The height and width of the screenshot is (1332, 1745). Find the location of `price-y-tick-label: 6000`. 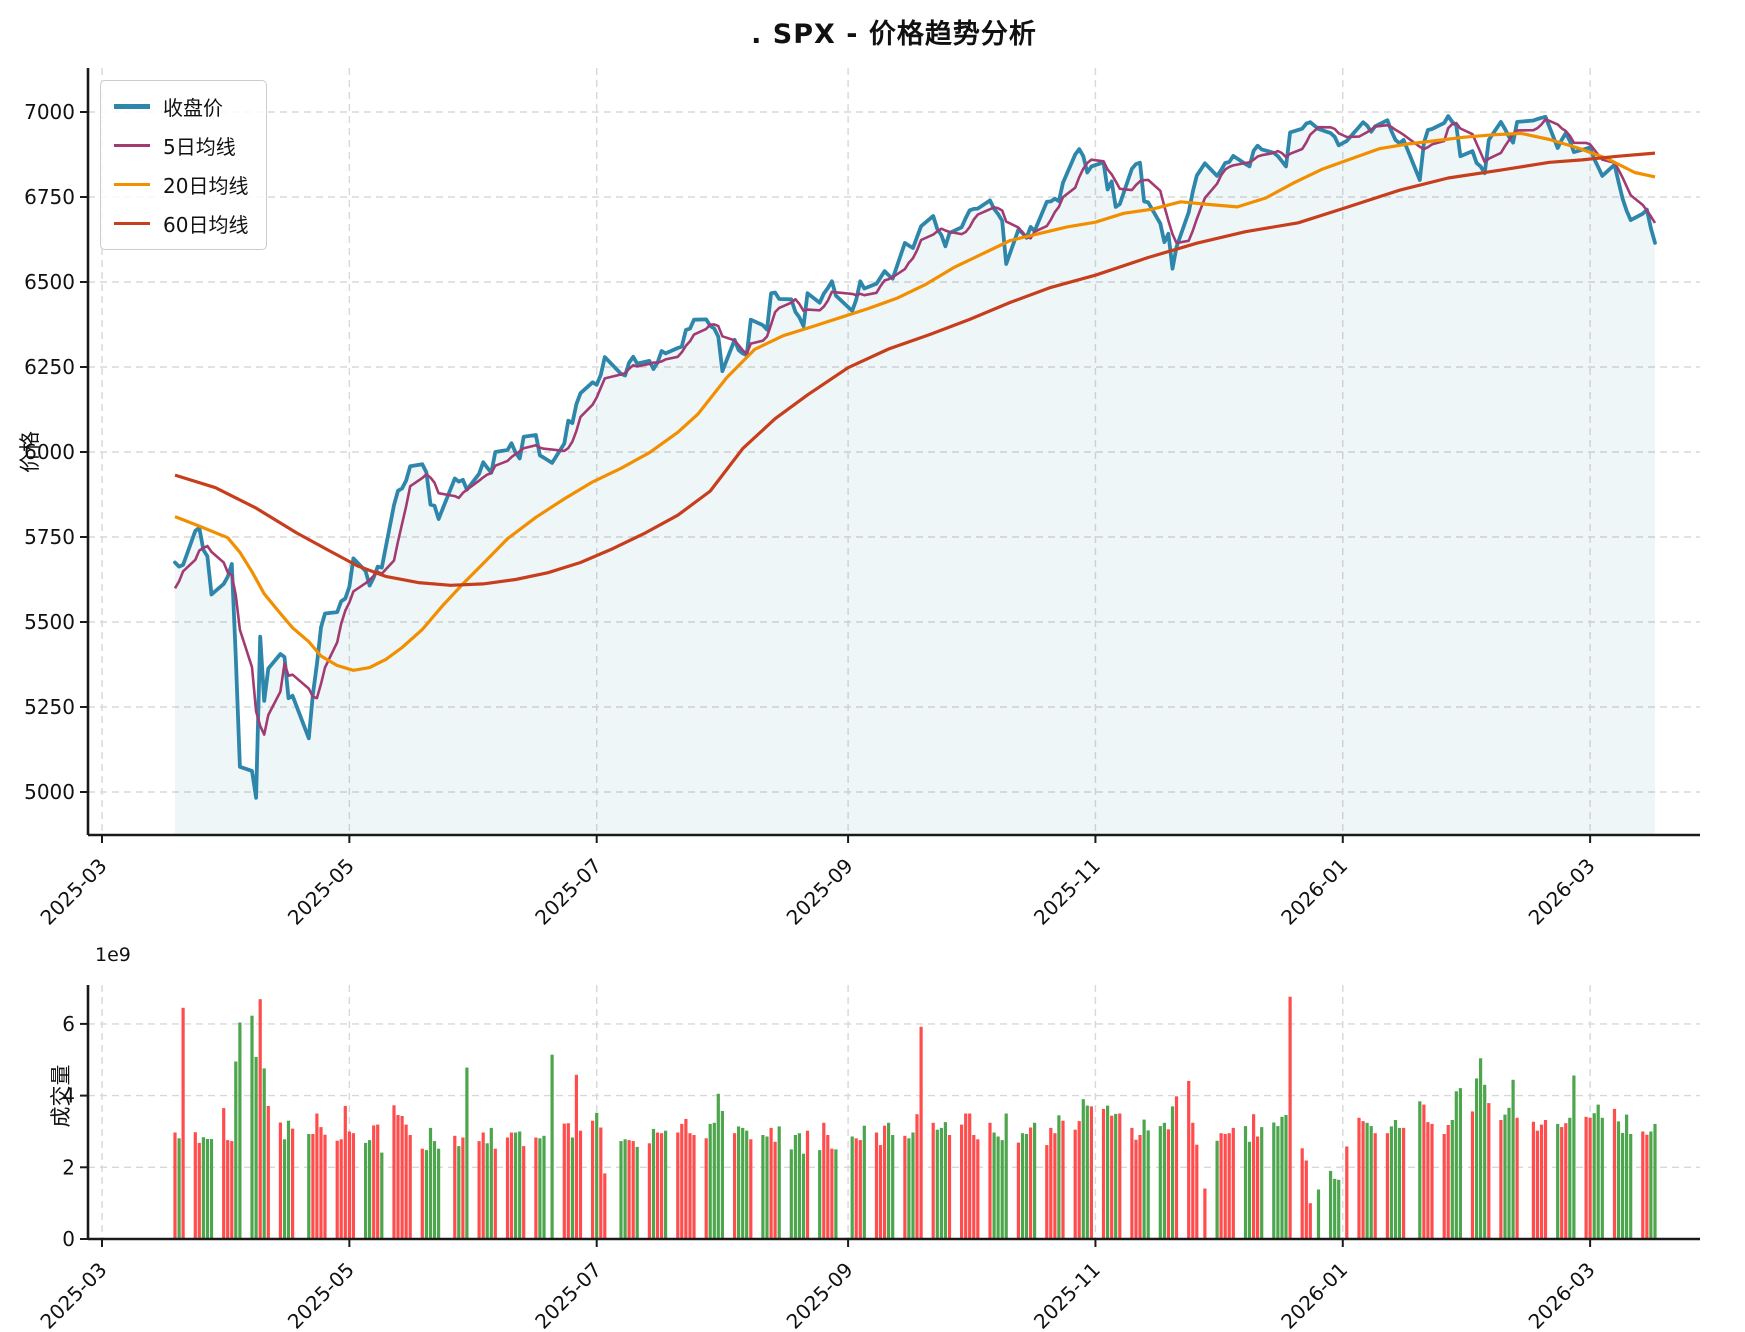

price-y-tick-label: 6000 is located at coordinates (49, 452).